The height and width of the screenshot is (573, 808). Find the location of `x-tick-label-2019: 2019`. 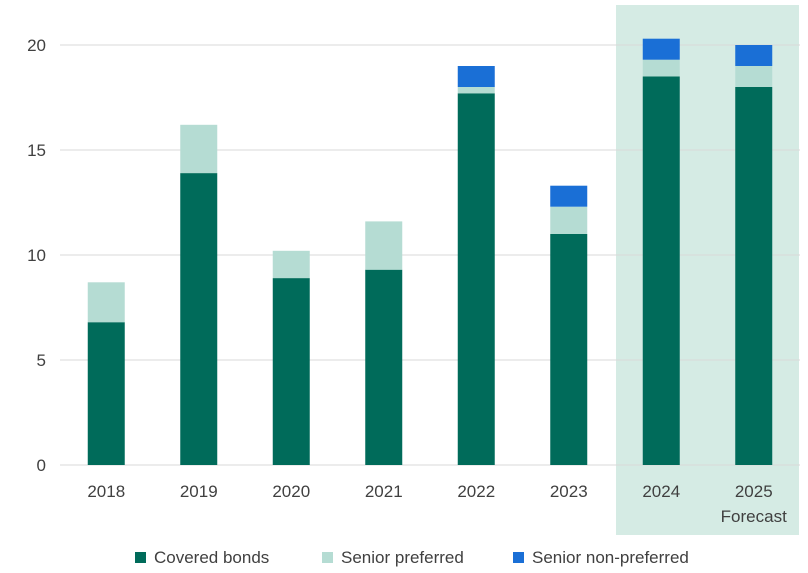

x-tick-label-2019: 2019 is located at coordinates (199, 491).